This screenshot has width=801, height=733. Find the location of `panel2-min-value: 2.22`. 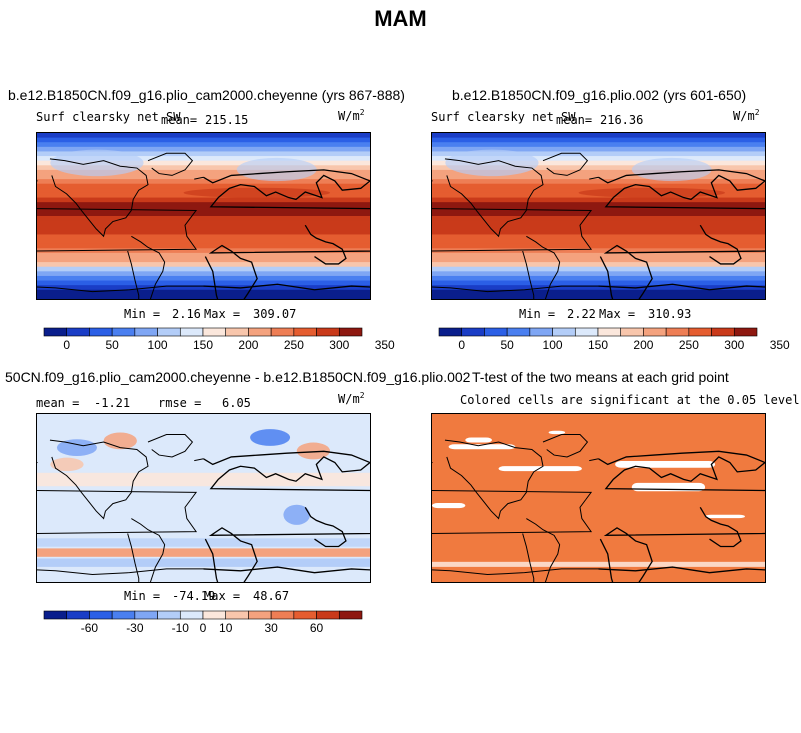

panel2-min-value: 2.22 is located at coordinates (581, 314).